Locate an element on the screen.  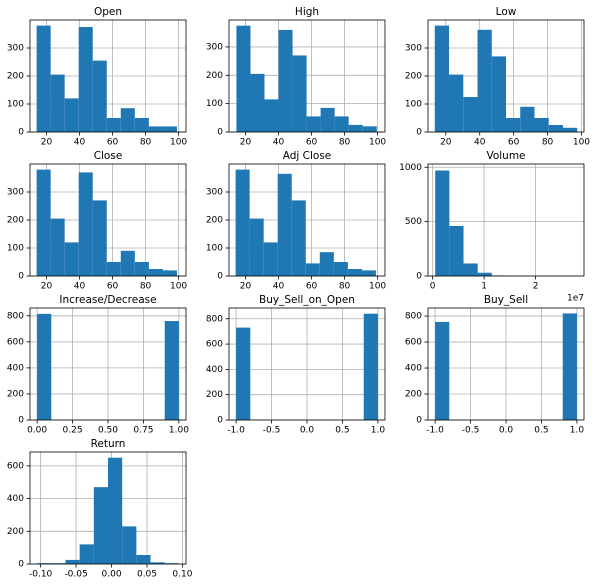
x-tick-label: 1.00 is located at coordinates (179, 431).